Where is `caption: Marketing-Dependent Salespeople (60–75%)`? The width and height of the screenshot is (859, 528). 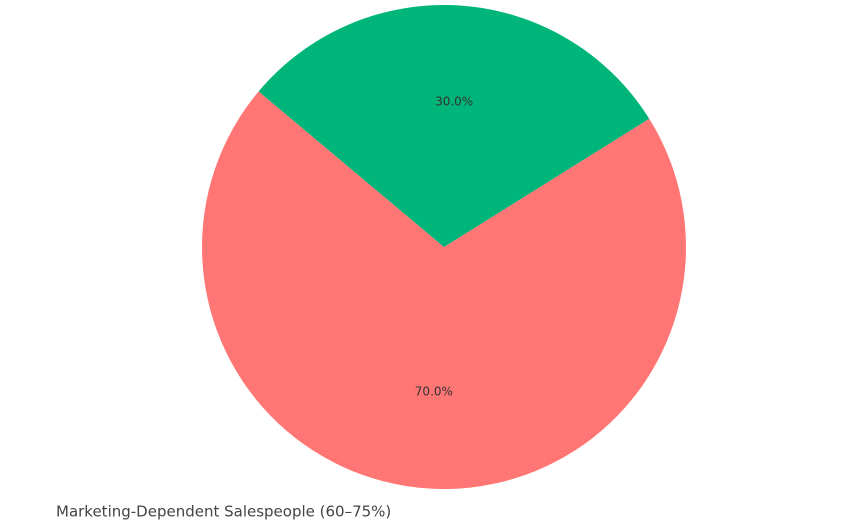
caption: Marketing-Dependent Salespeople (60–75%) is located at coordinates (223, 512).